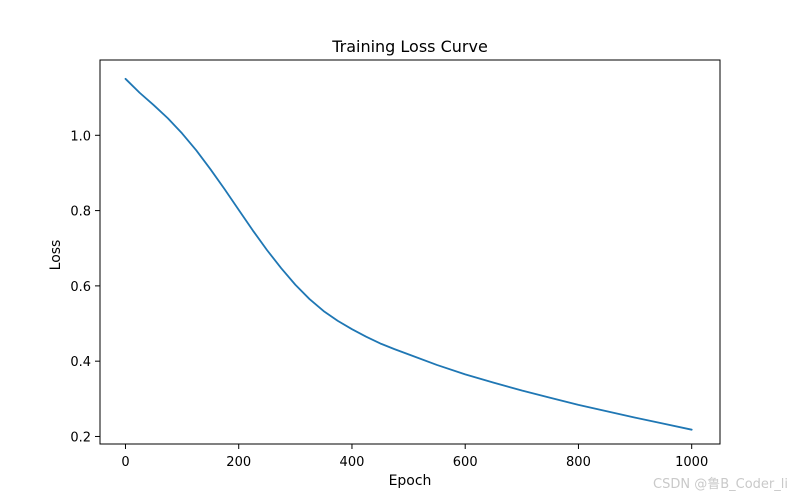  What do you see at coordinates (56, 255) in the screenshot?
I see `y-axis-label: Loss` at bounding box center [56, 255].